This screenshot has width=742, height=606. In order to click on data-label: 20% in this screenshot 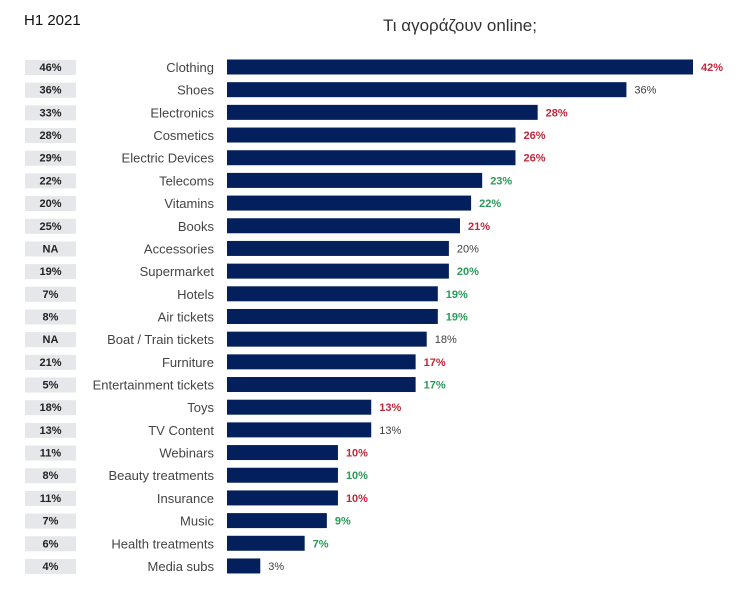, I will do `click(468, 249)`.